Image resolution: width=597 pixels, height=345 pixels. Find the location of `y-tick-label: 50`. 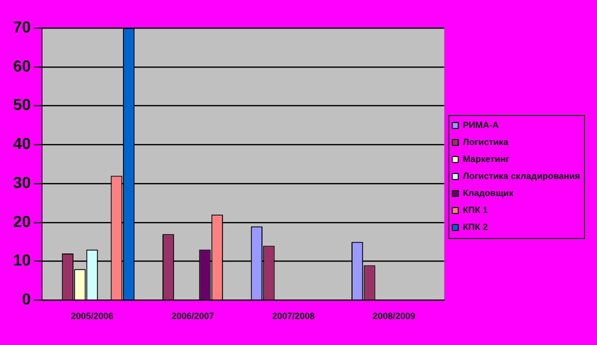

y-tick-label: 50 is located at coordinates (22, 105).